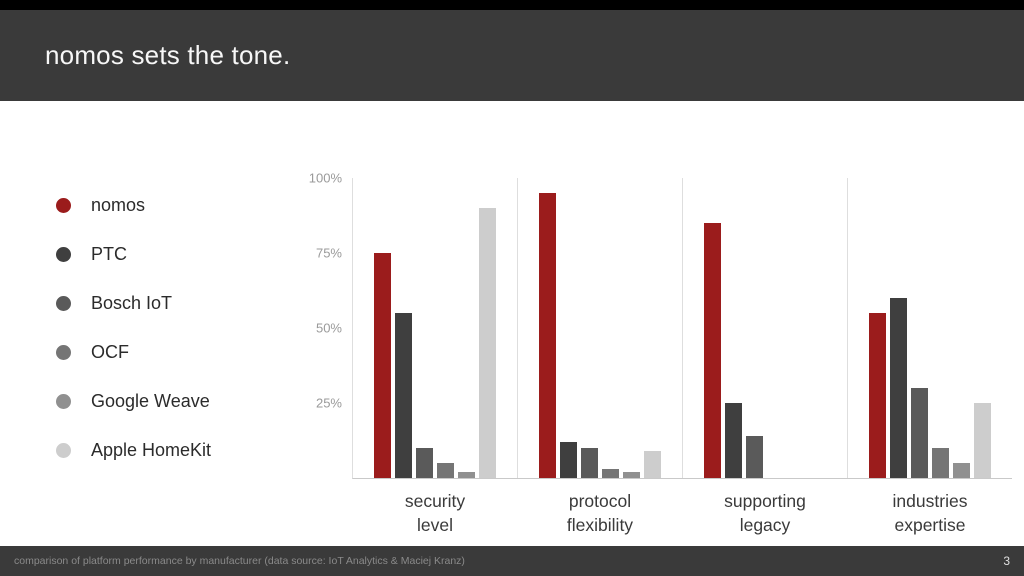 The height and width of the screenshot is (576, 1024). What do you see at coordinates (328, 253) in the screenshot?
I see `y-tick-label: 75%` at bounding box center [328, 253].